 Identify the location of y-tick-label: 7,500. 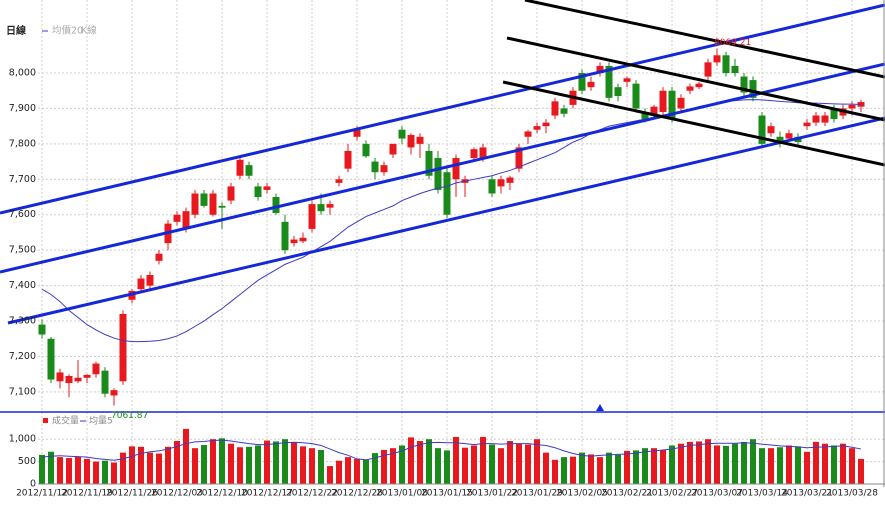
(22, 250).